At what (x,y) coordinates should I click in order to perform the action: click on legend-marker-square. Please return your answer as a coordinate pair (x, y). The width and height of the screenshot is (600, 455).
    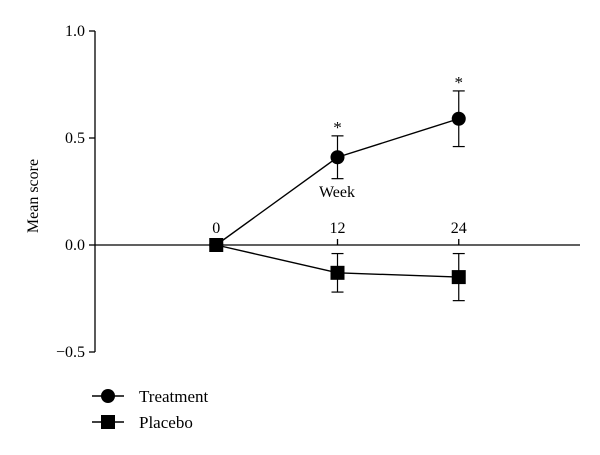
    Looking at the image, I should click on (108, 422).